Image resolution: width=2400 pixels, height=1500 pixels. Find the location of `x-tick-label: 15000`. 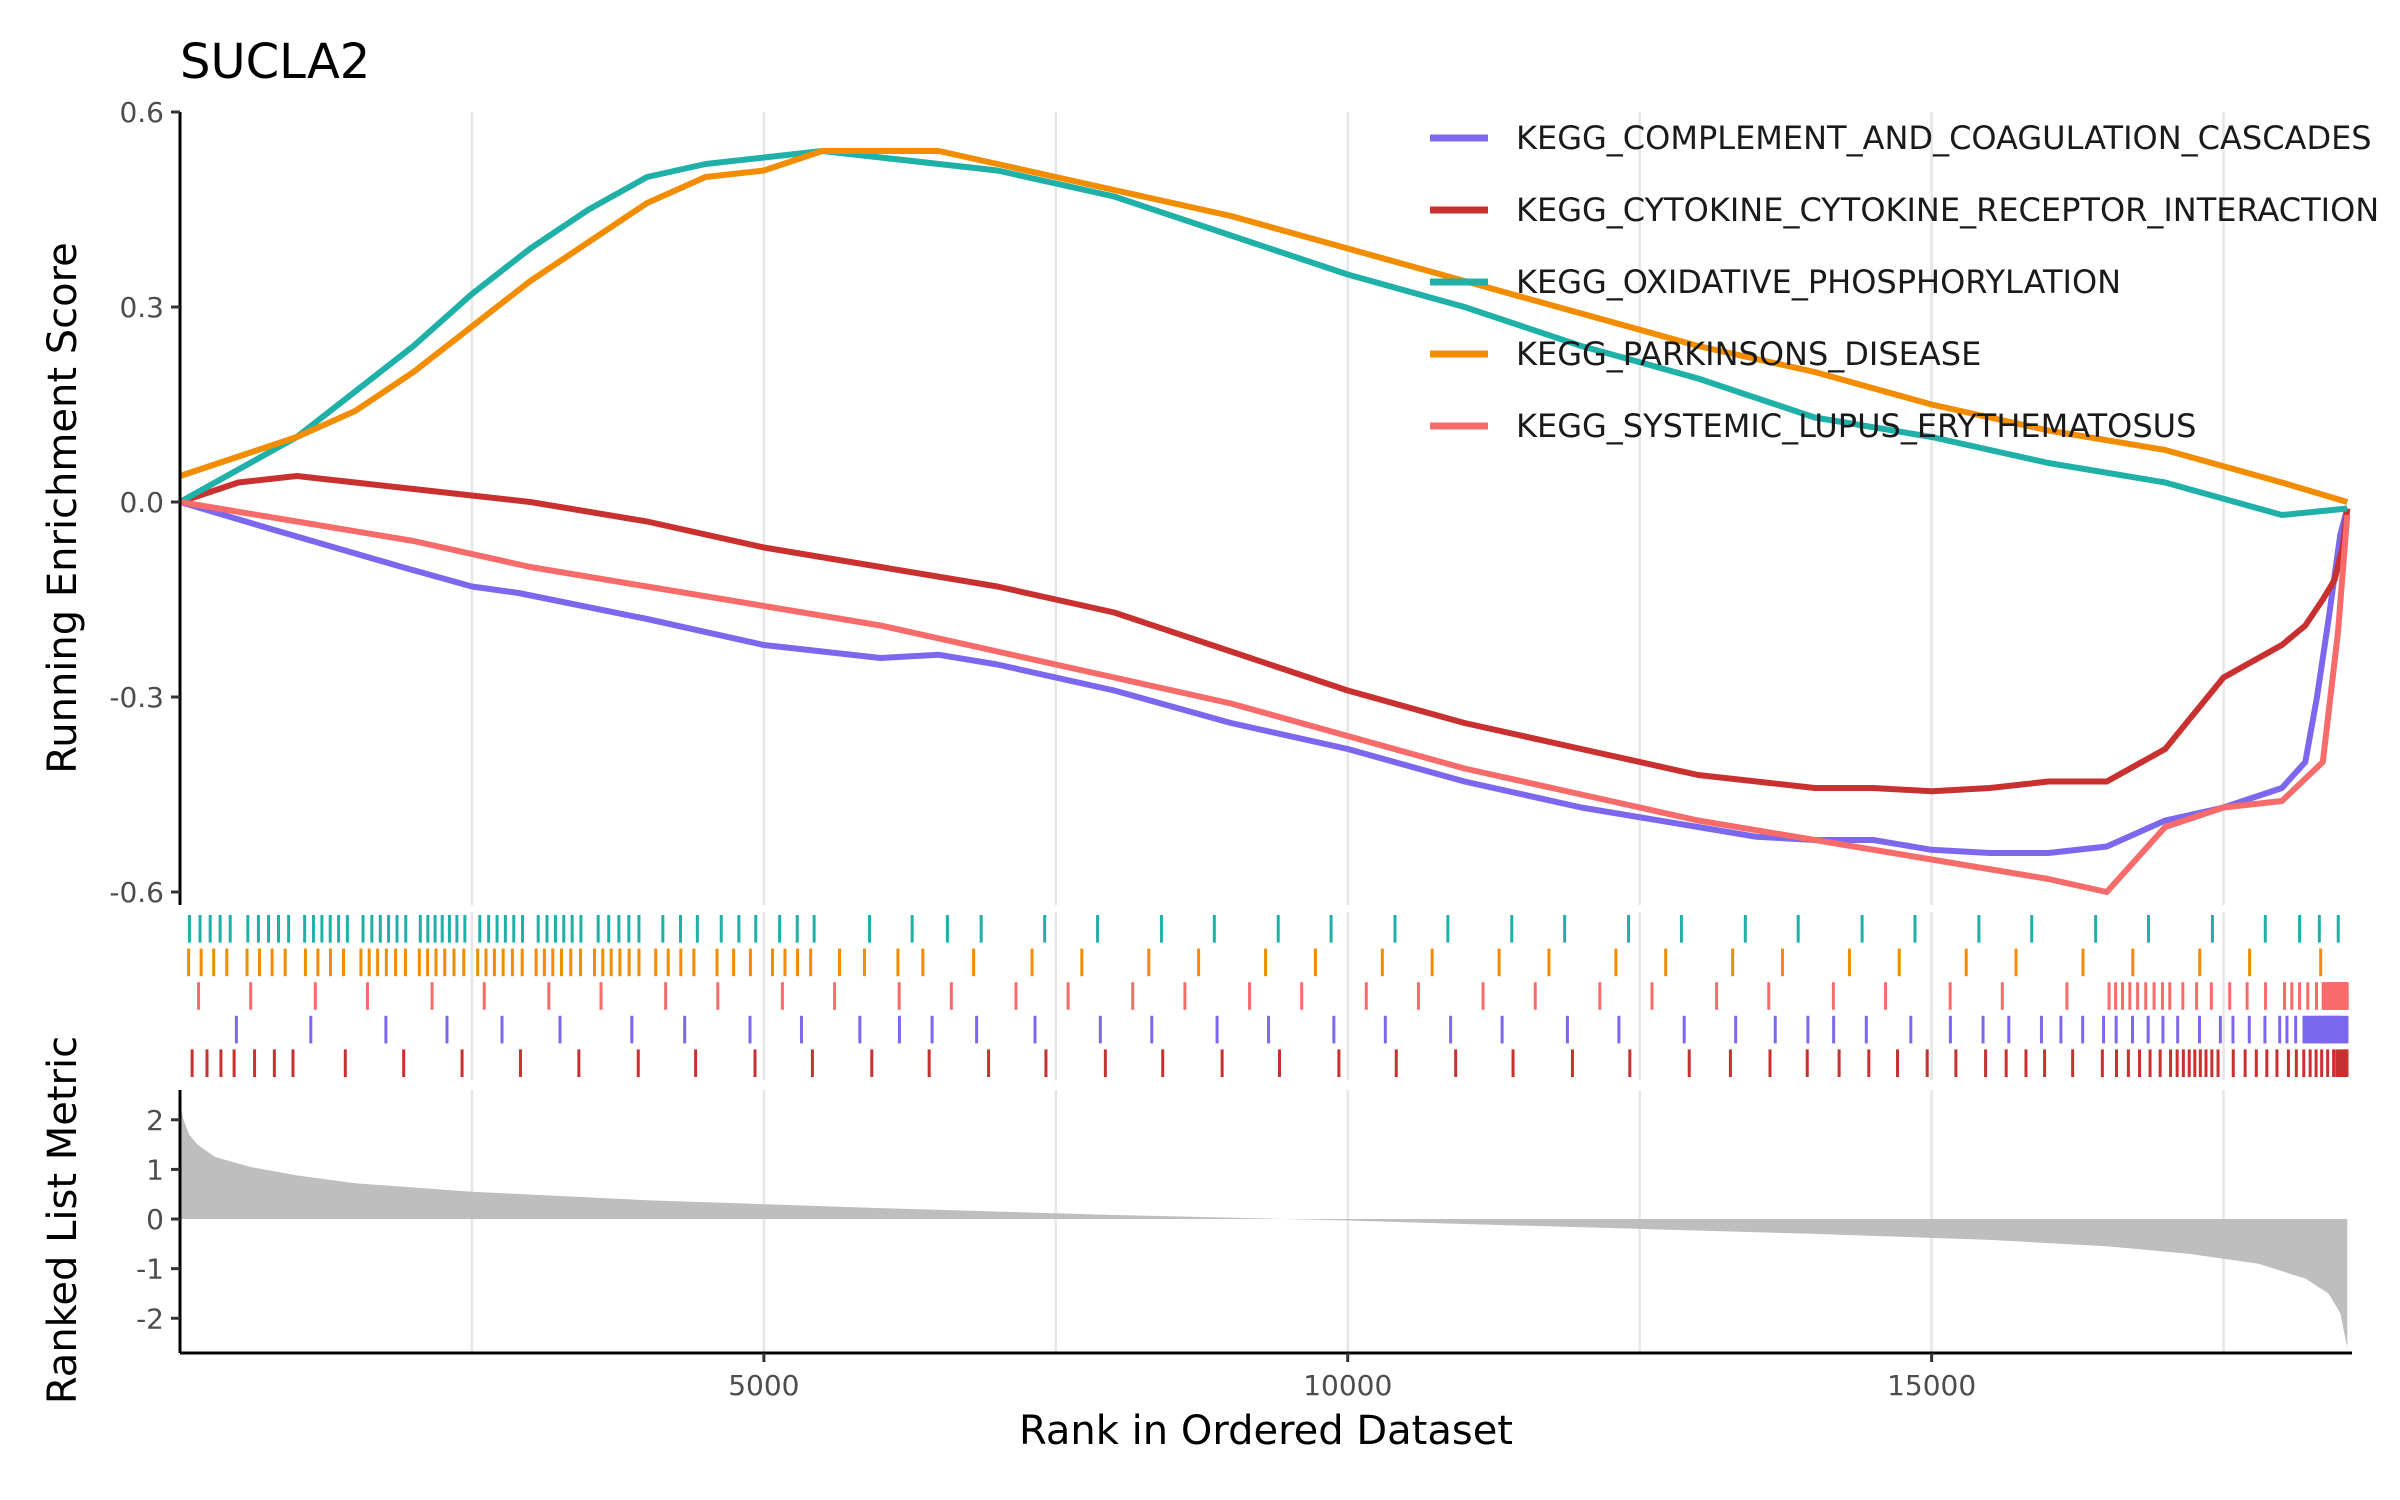

x-tick-label: 15000 is located at coordinates (1931, 1385).